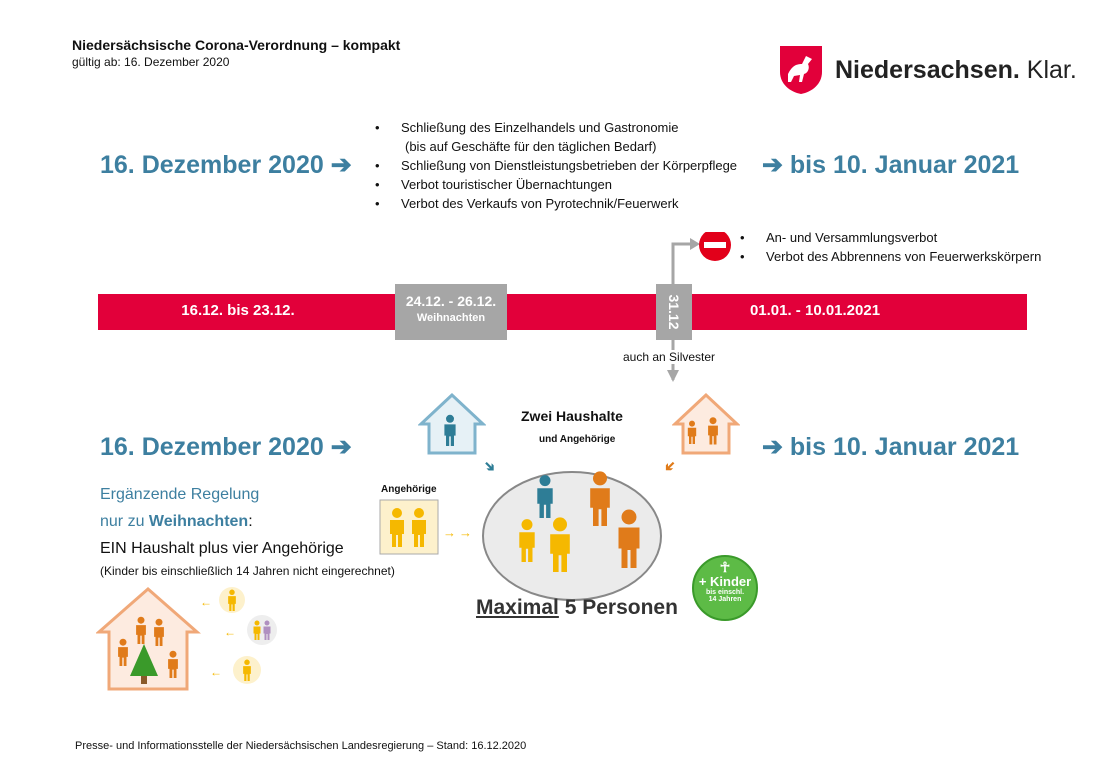  Describe the element at coordinates (451, 301) in the screenshot. I see `christmas-dates: 24.12. - 26.12.` at that location.